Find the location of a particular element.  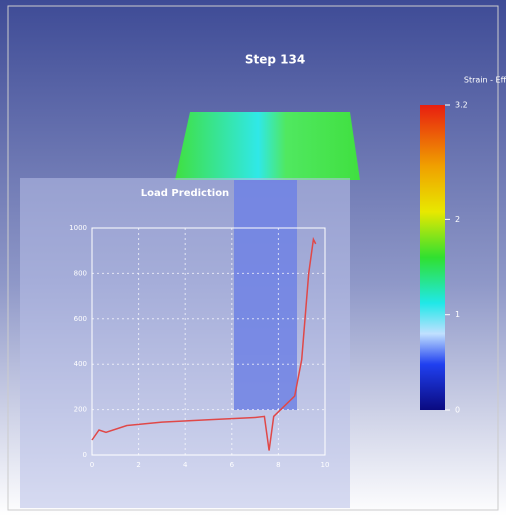

x-tick-label: 2 is located at coordinates (138, 465).